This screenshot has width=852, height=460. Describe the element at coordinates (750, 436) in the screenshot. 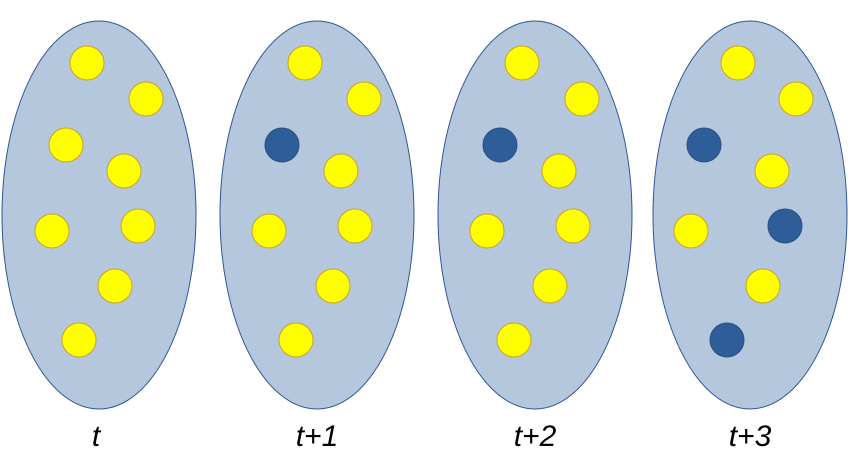

I see `step-label-t3: t+3` at that location.